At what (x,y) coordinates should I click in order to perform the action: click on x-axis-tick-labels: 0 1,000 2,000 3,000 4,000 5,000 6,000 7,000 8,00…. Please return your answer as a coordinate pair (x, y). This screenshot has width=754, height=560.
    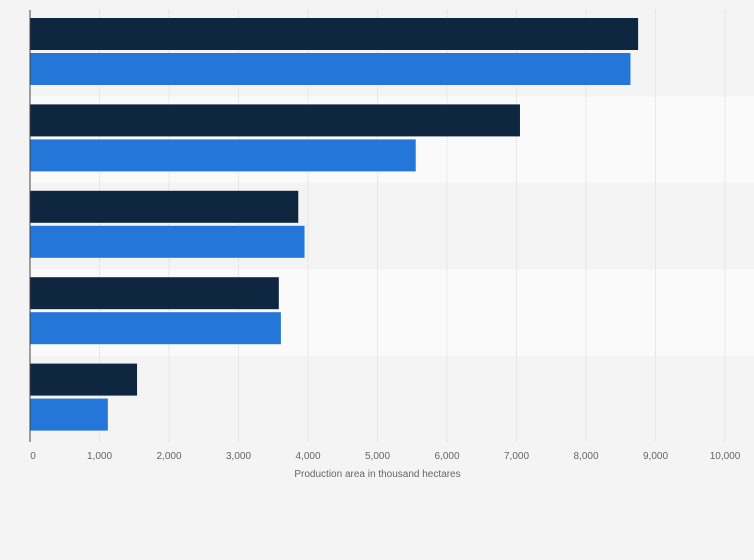
    Looking at the image, I should click on (385, 456).